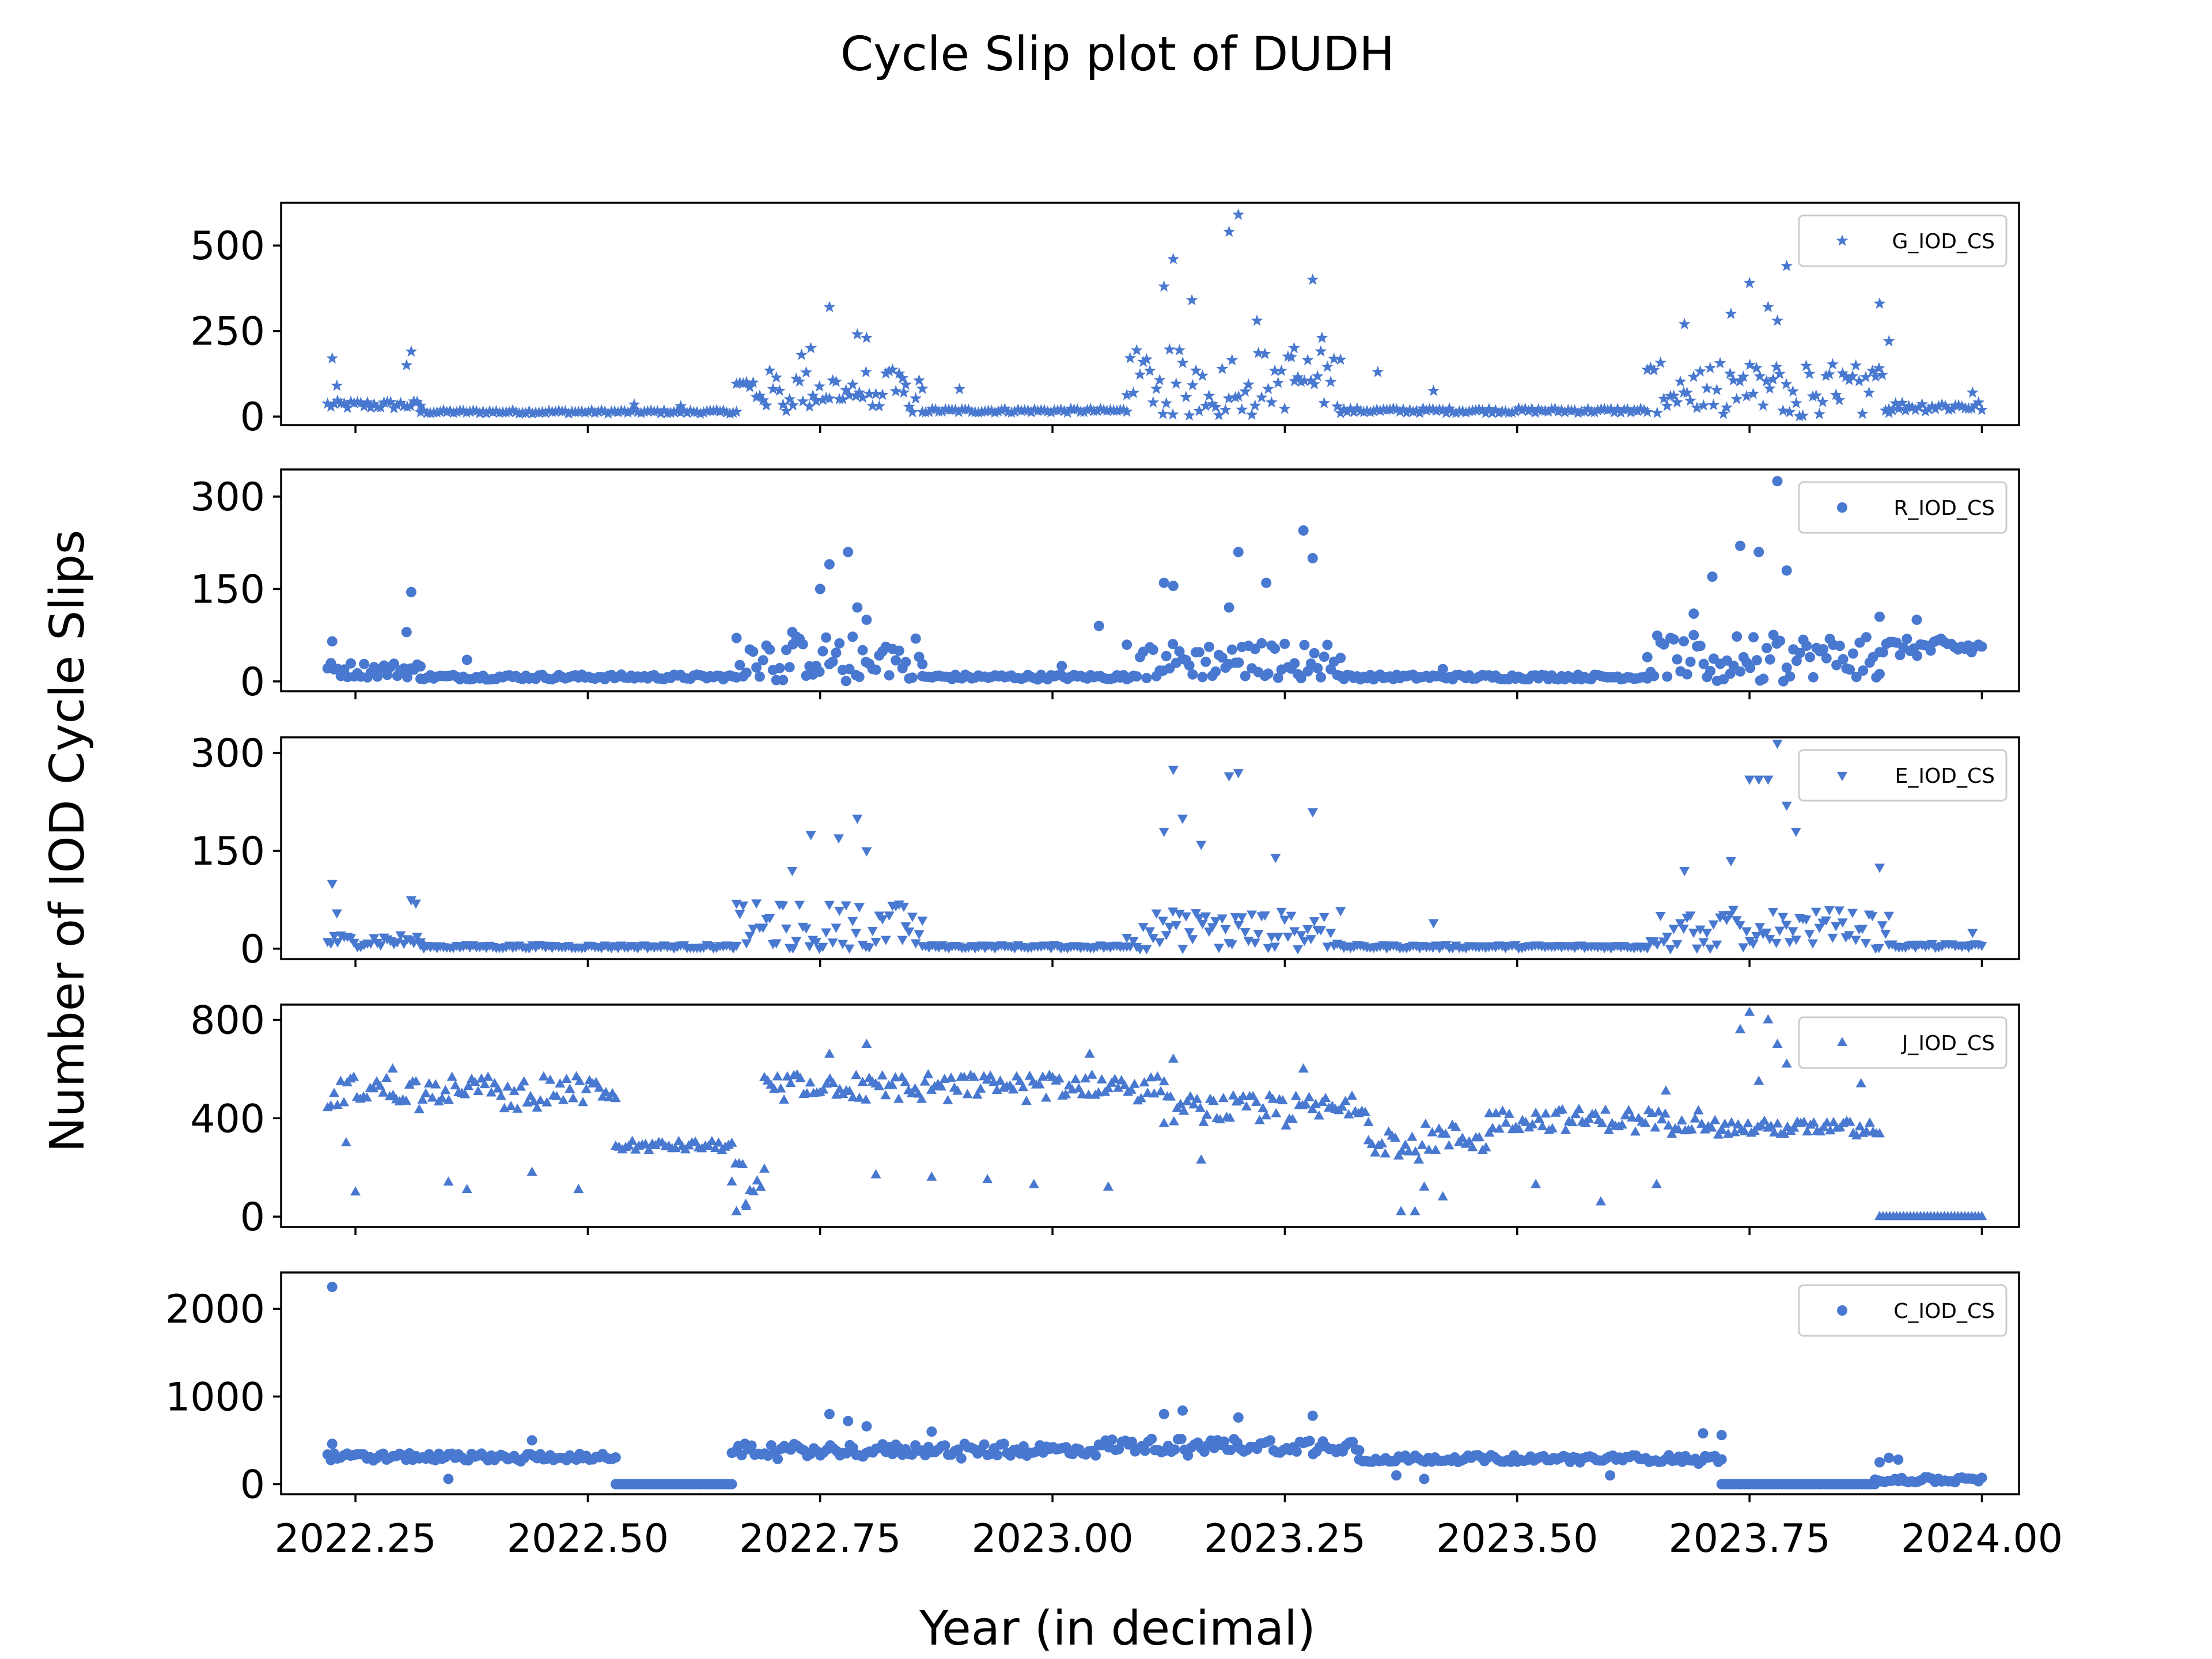  I want to click on axes-frame, so click(1150, 1115).